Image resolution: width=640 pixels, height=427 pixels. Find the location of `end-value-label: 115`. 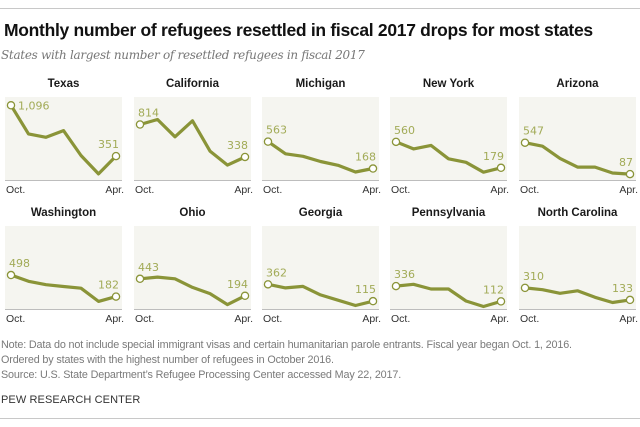

end-value-label: 115 is located at coordinates (365, 289).